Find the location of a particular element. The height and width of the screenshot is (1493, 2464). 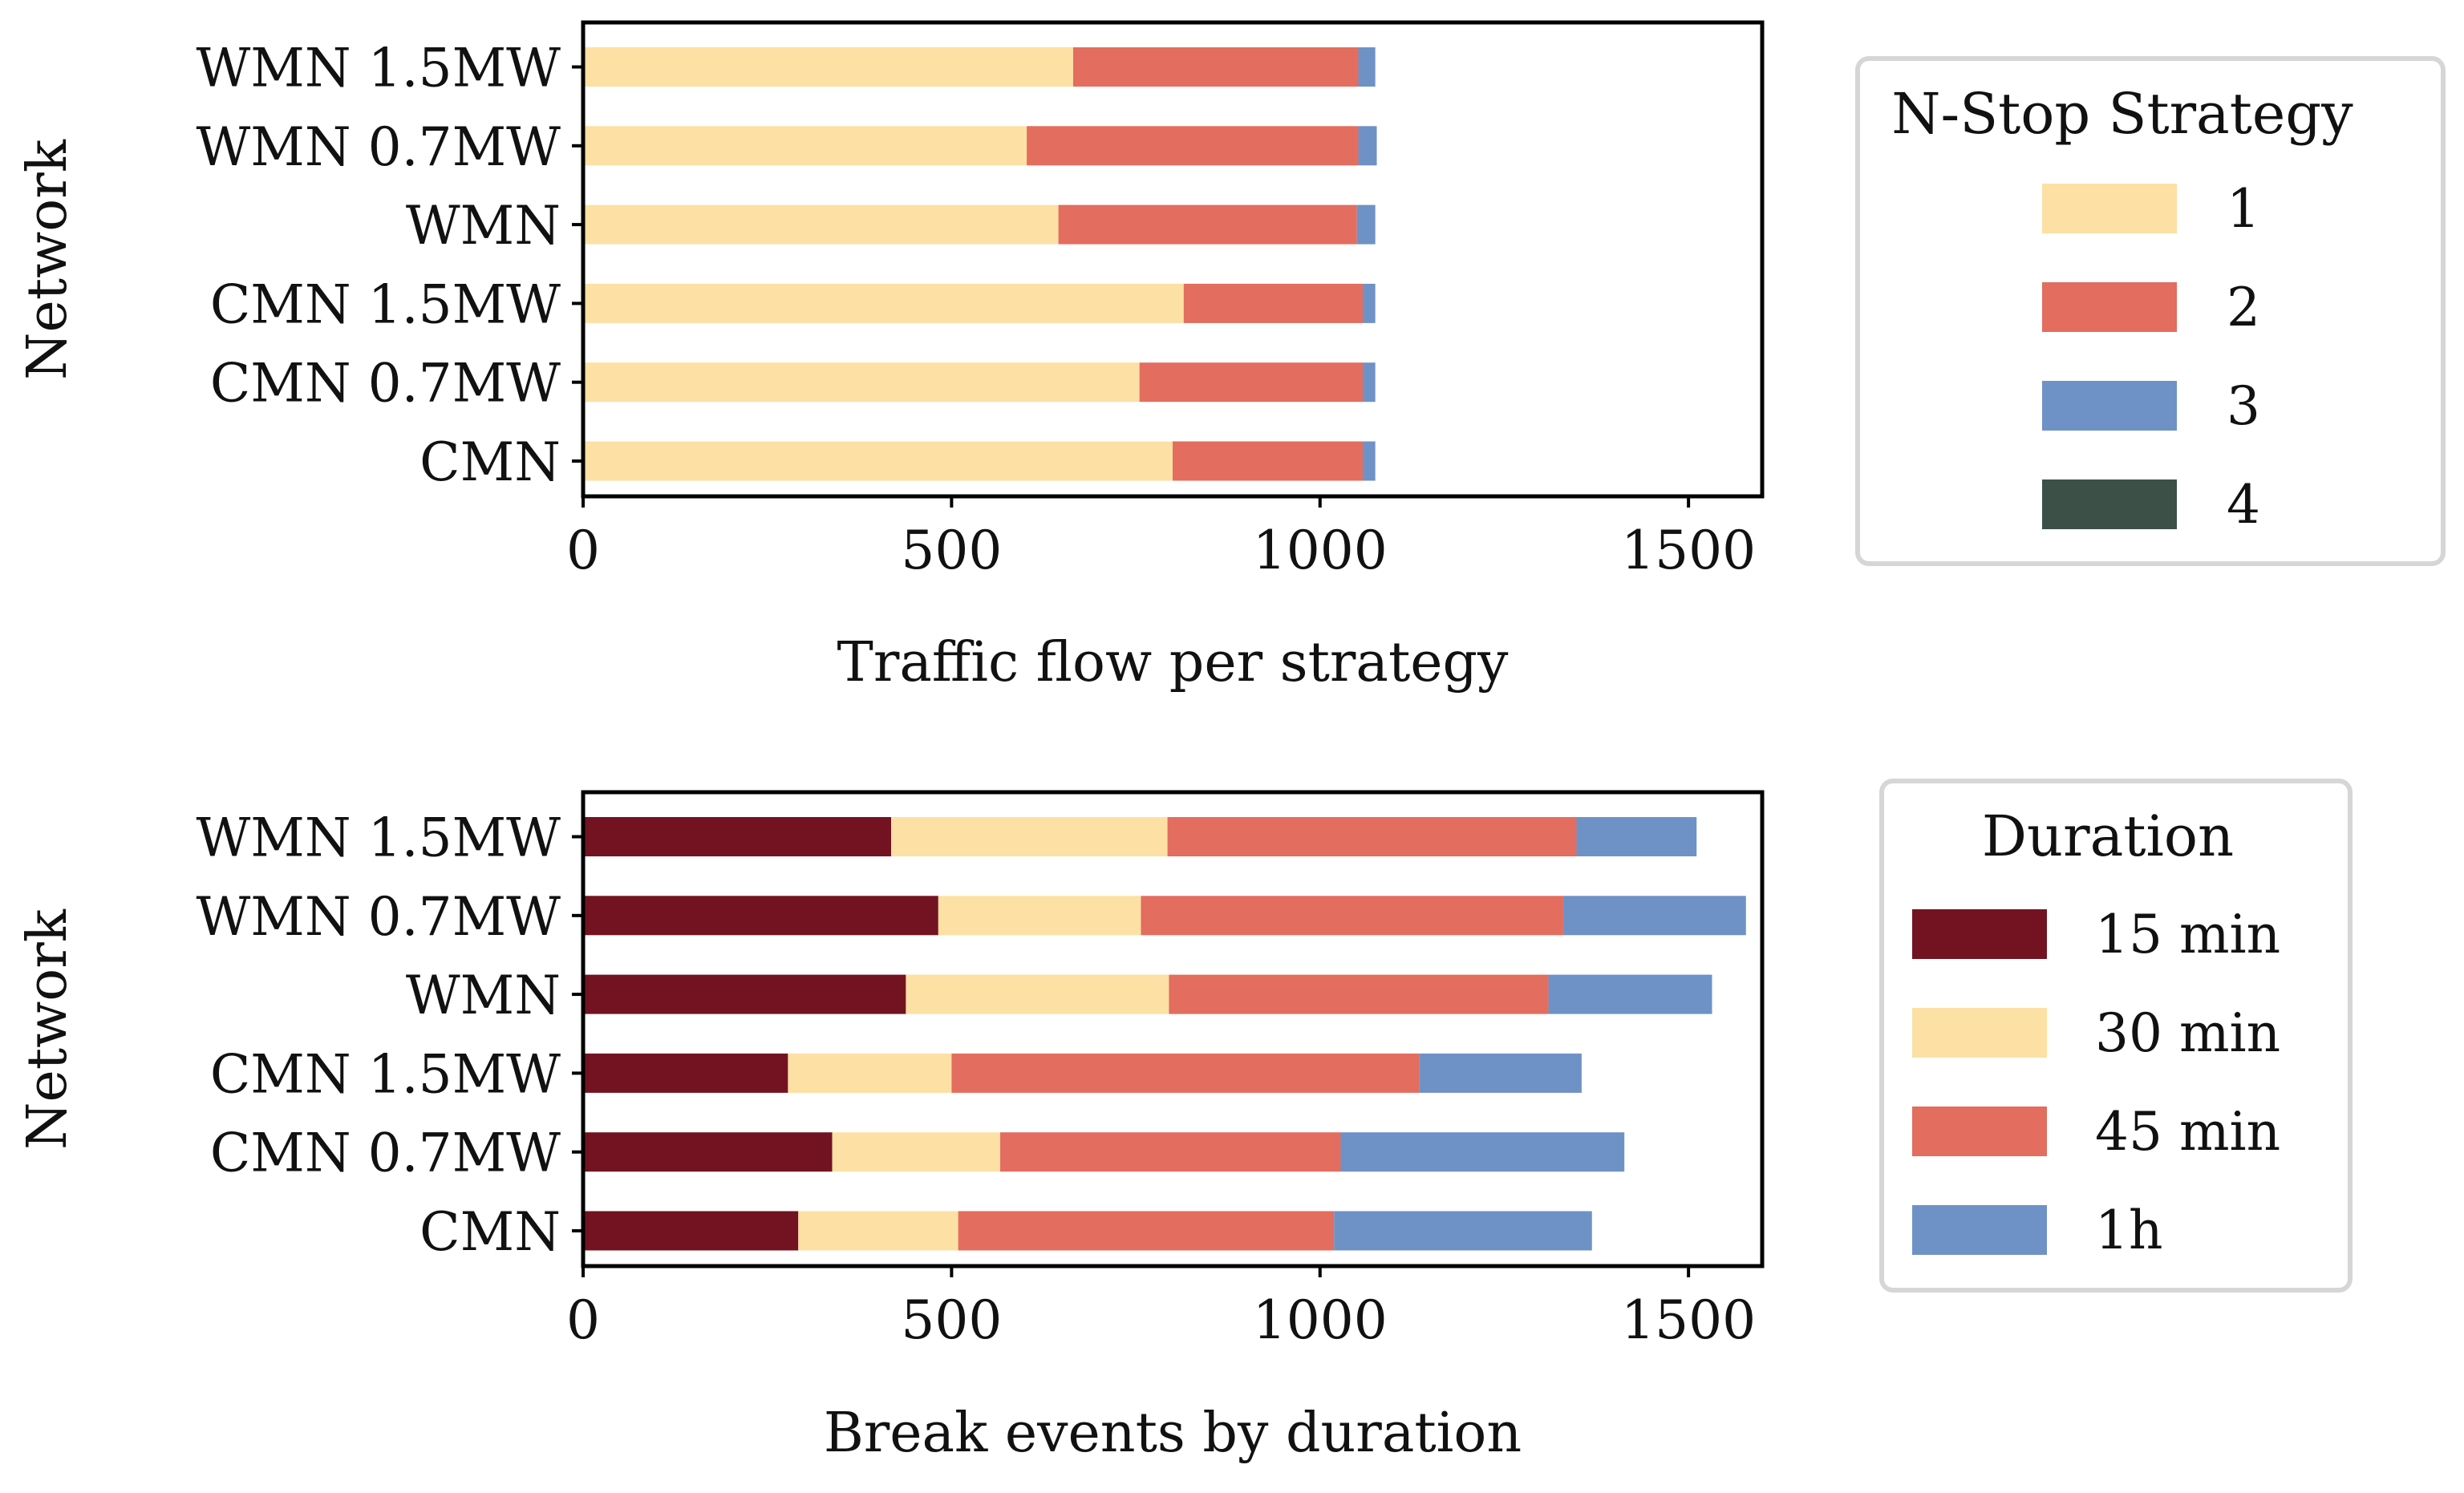

break-events-x-tick-label: 1000 is located at coordinates (1320, 1320).